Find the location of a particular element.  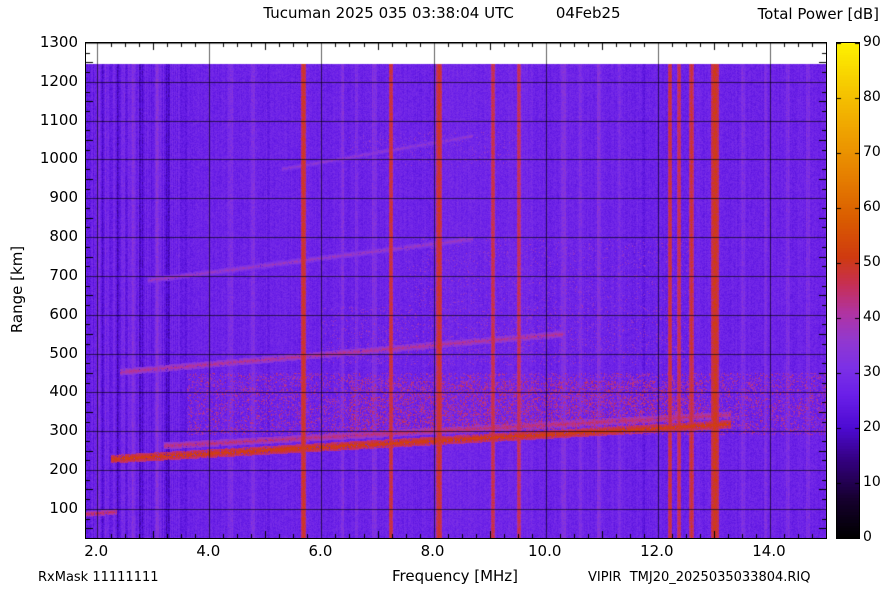

colorbar-tick-label: 60 is located at coordinates (872, 207).